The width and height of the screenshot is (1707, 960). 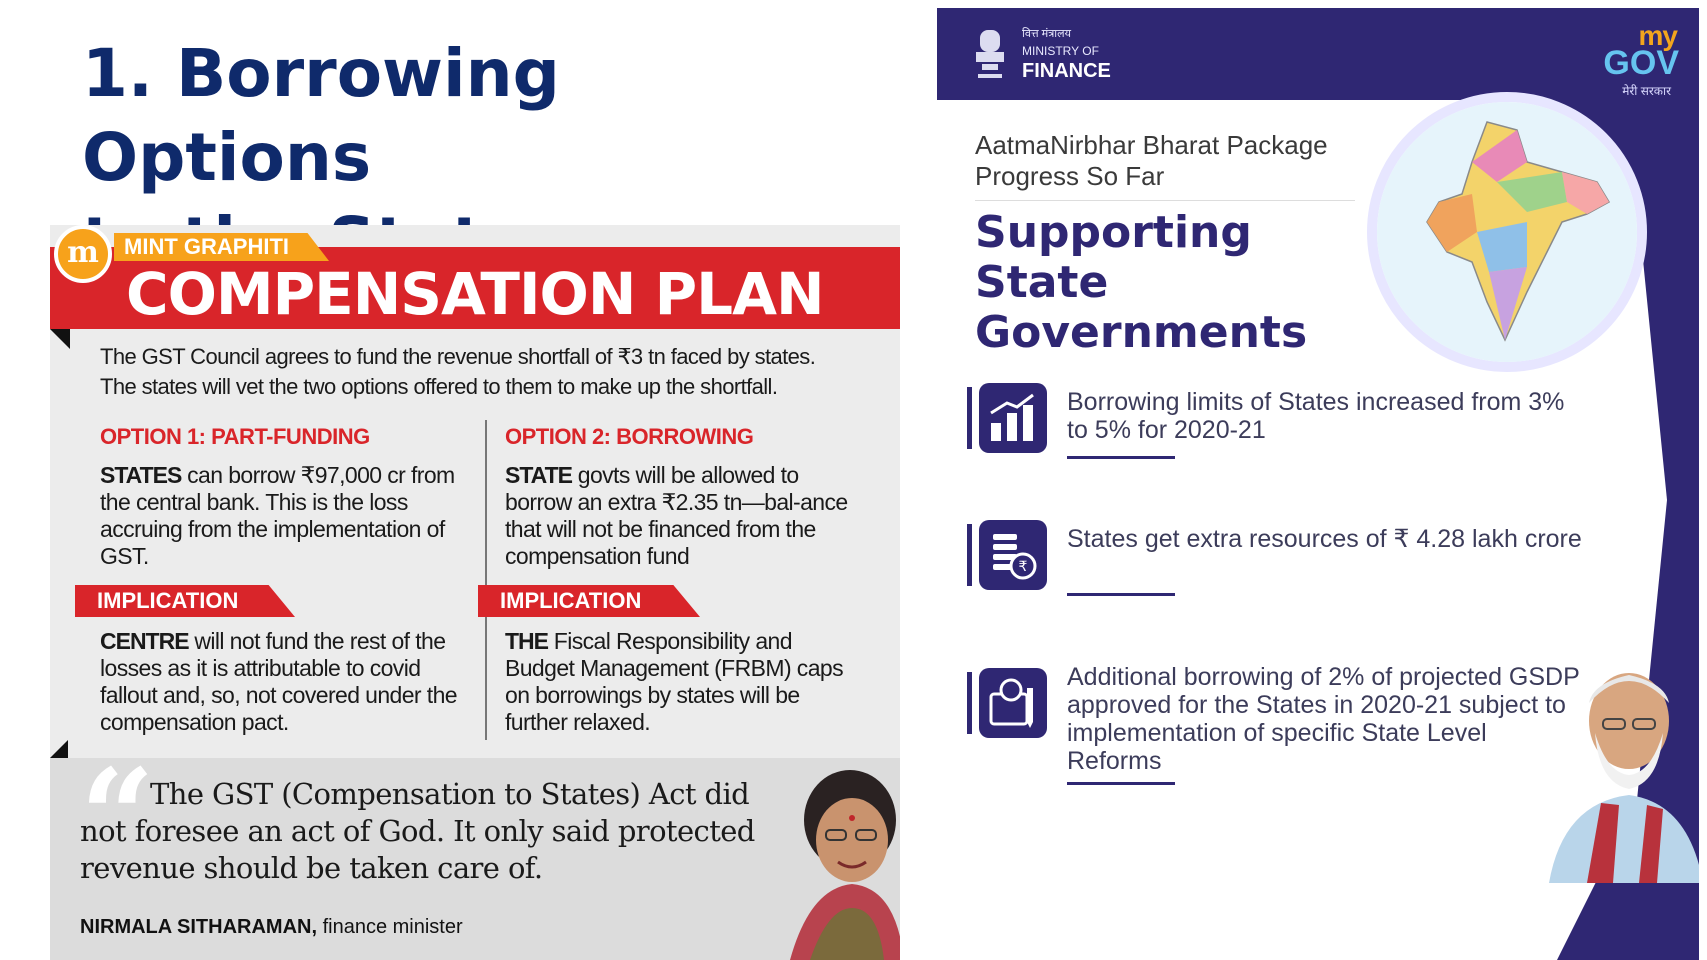 What do you see at coordinates (1007, 555) in the screenshot?
I see `rupee-coins-icon: ₹` at bounding box center [1007, 555].